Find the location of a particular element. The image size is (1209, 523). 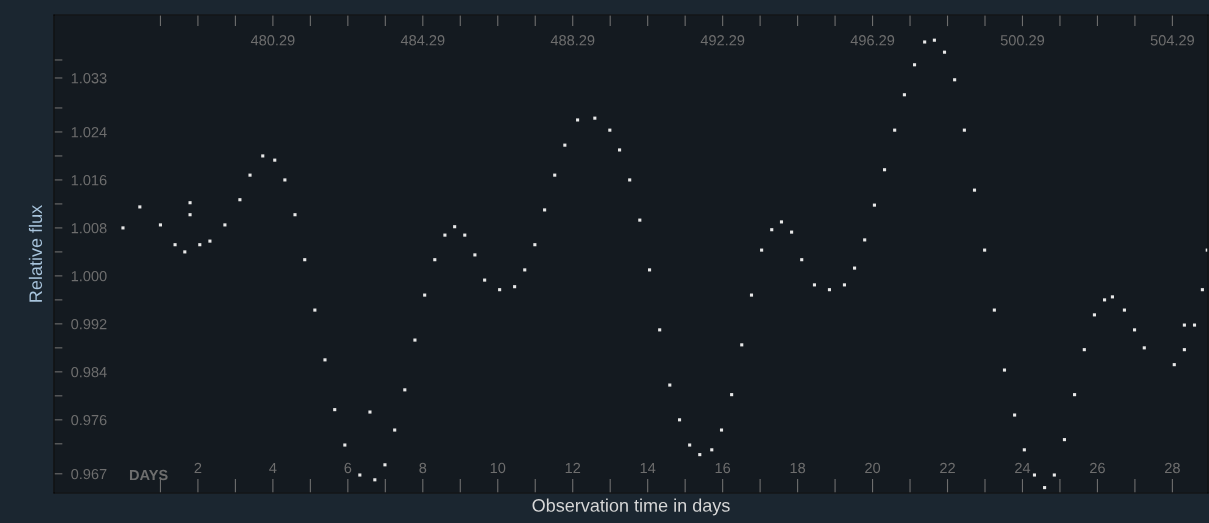

x-tick-label: 12 is located at coordinates (573, 468).